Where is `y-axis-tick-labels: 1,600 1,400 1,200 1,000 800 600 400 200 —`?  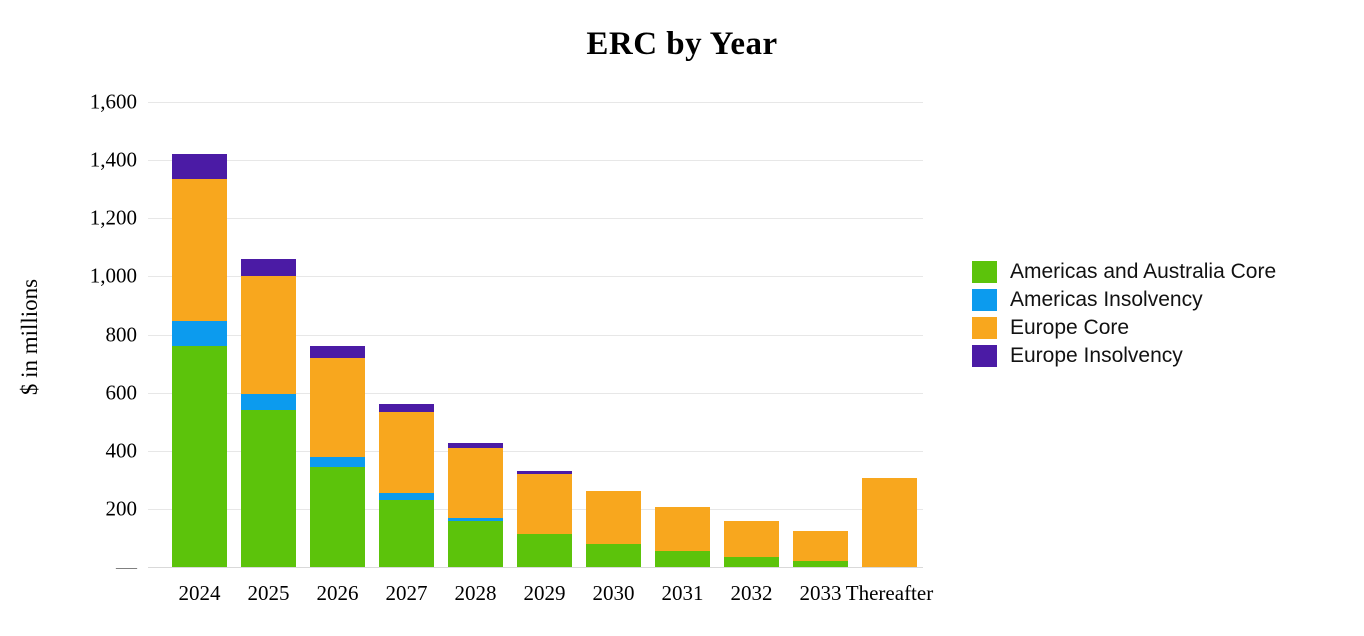 y-axis-tick-labels: 1,600 1,400 1,200 1,000 800 600 400 200 — is located at coordinates (69, 334).